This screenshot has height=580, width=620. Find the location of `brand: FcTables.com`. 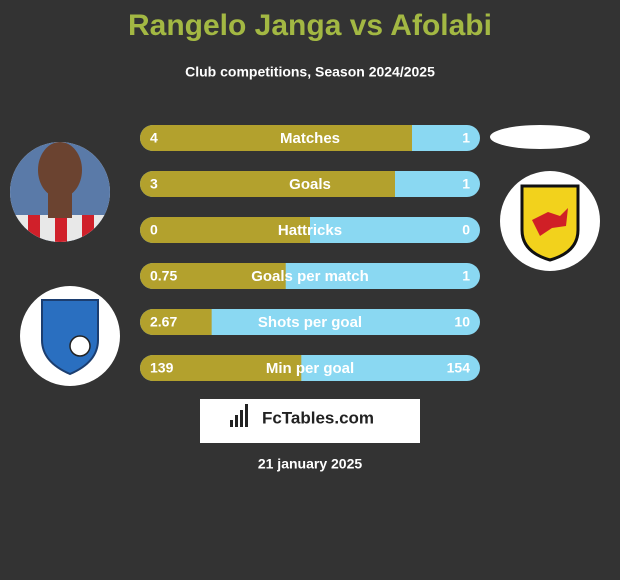

brand: FcTables.com is located at coordinates (318, 417).